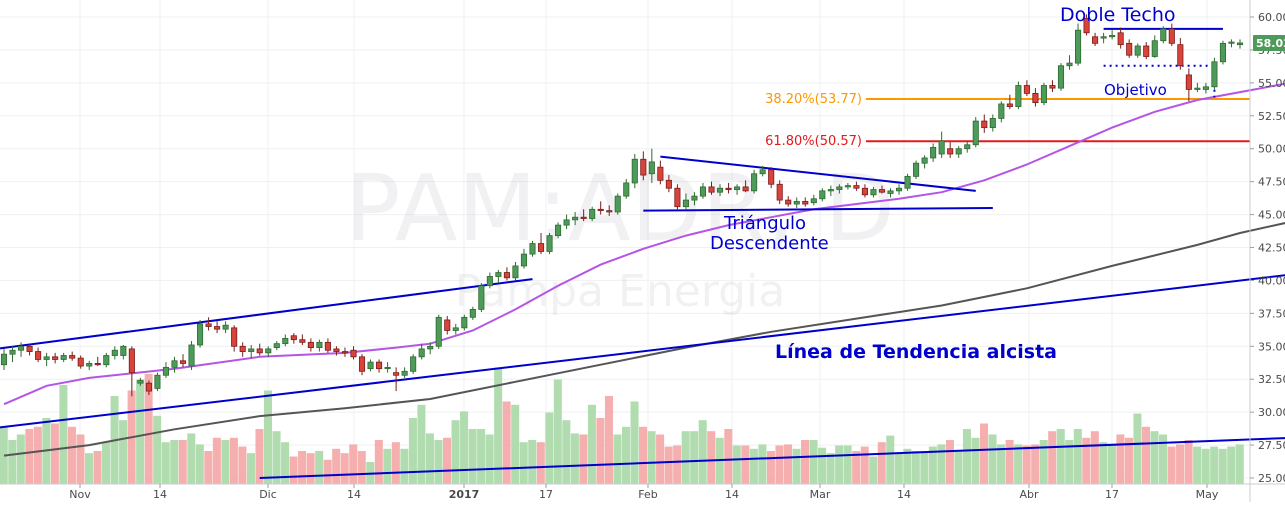 The width and height of the screenshot is (1285, 506). Describe the element at coordinates (820, 494) in the screenshot. I see `x-tick-label: Mar` at that location.